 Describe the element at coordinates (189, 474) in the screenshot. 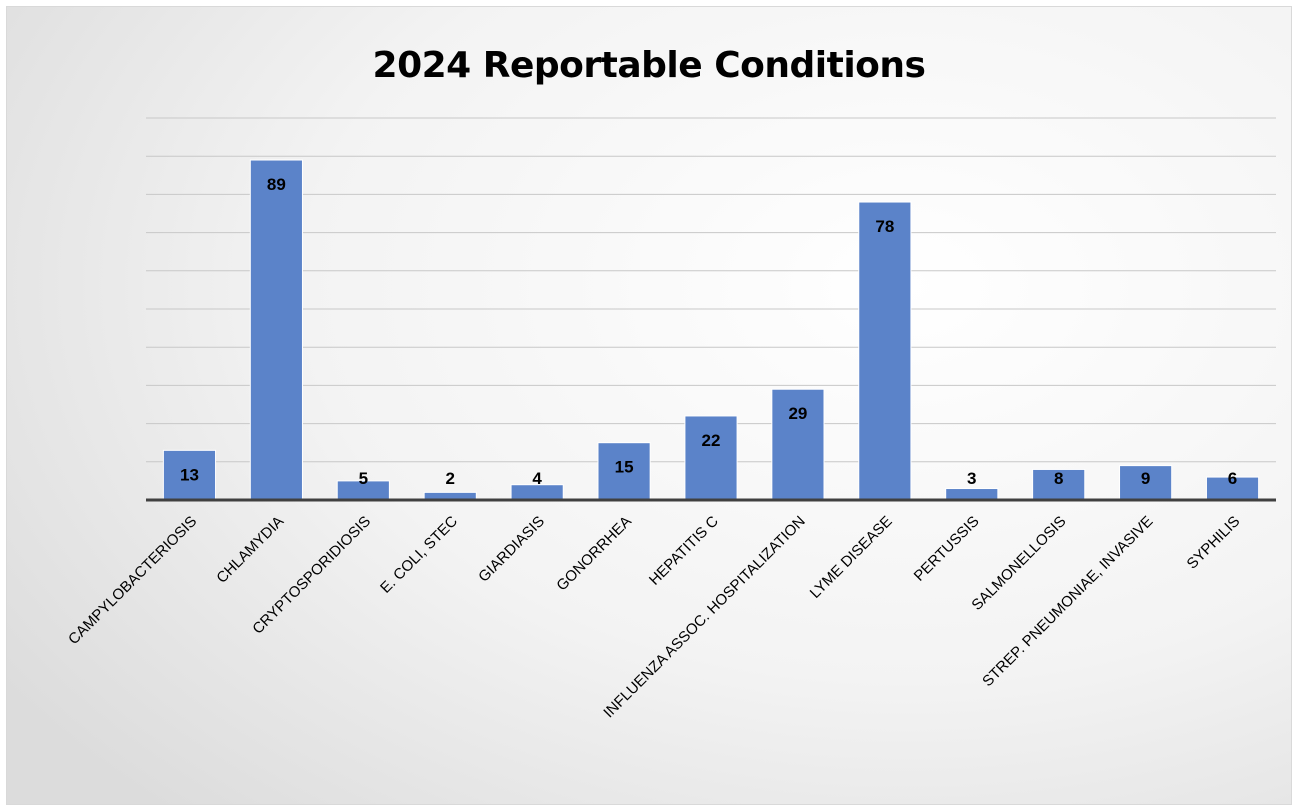

I see `data-label: 13` at that location.